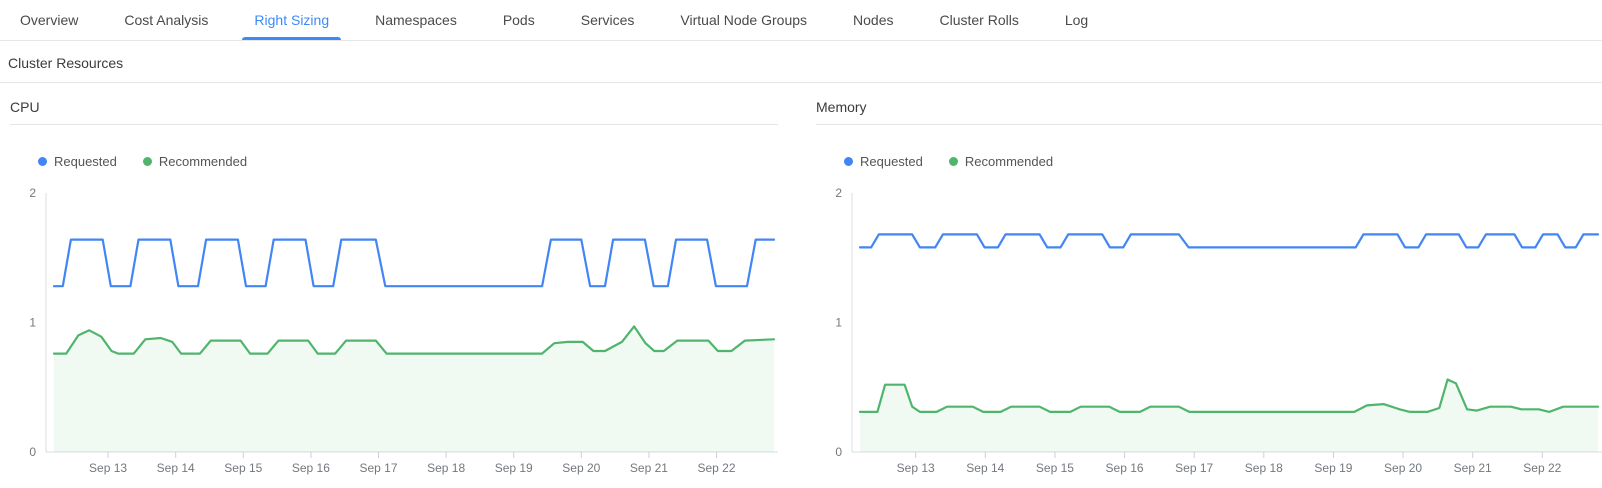 Image resolution: width=1602 pixels, height=488 pixels. What do you see at coordinates (1076, 20) in the screenshot?
I see `tab-log: Log` at bounding box center [1076, 20].